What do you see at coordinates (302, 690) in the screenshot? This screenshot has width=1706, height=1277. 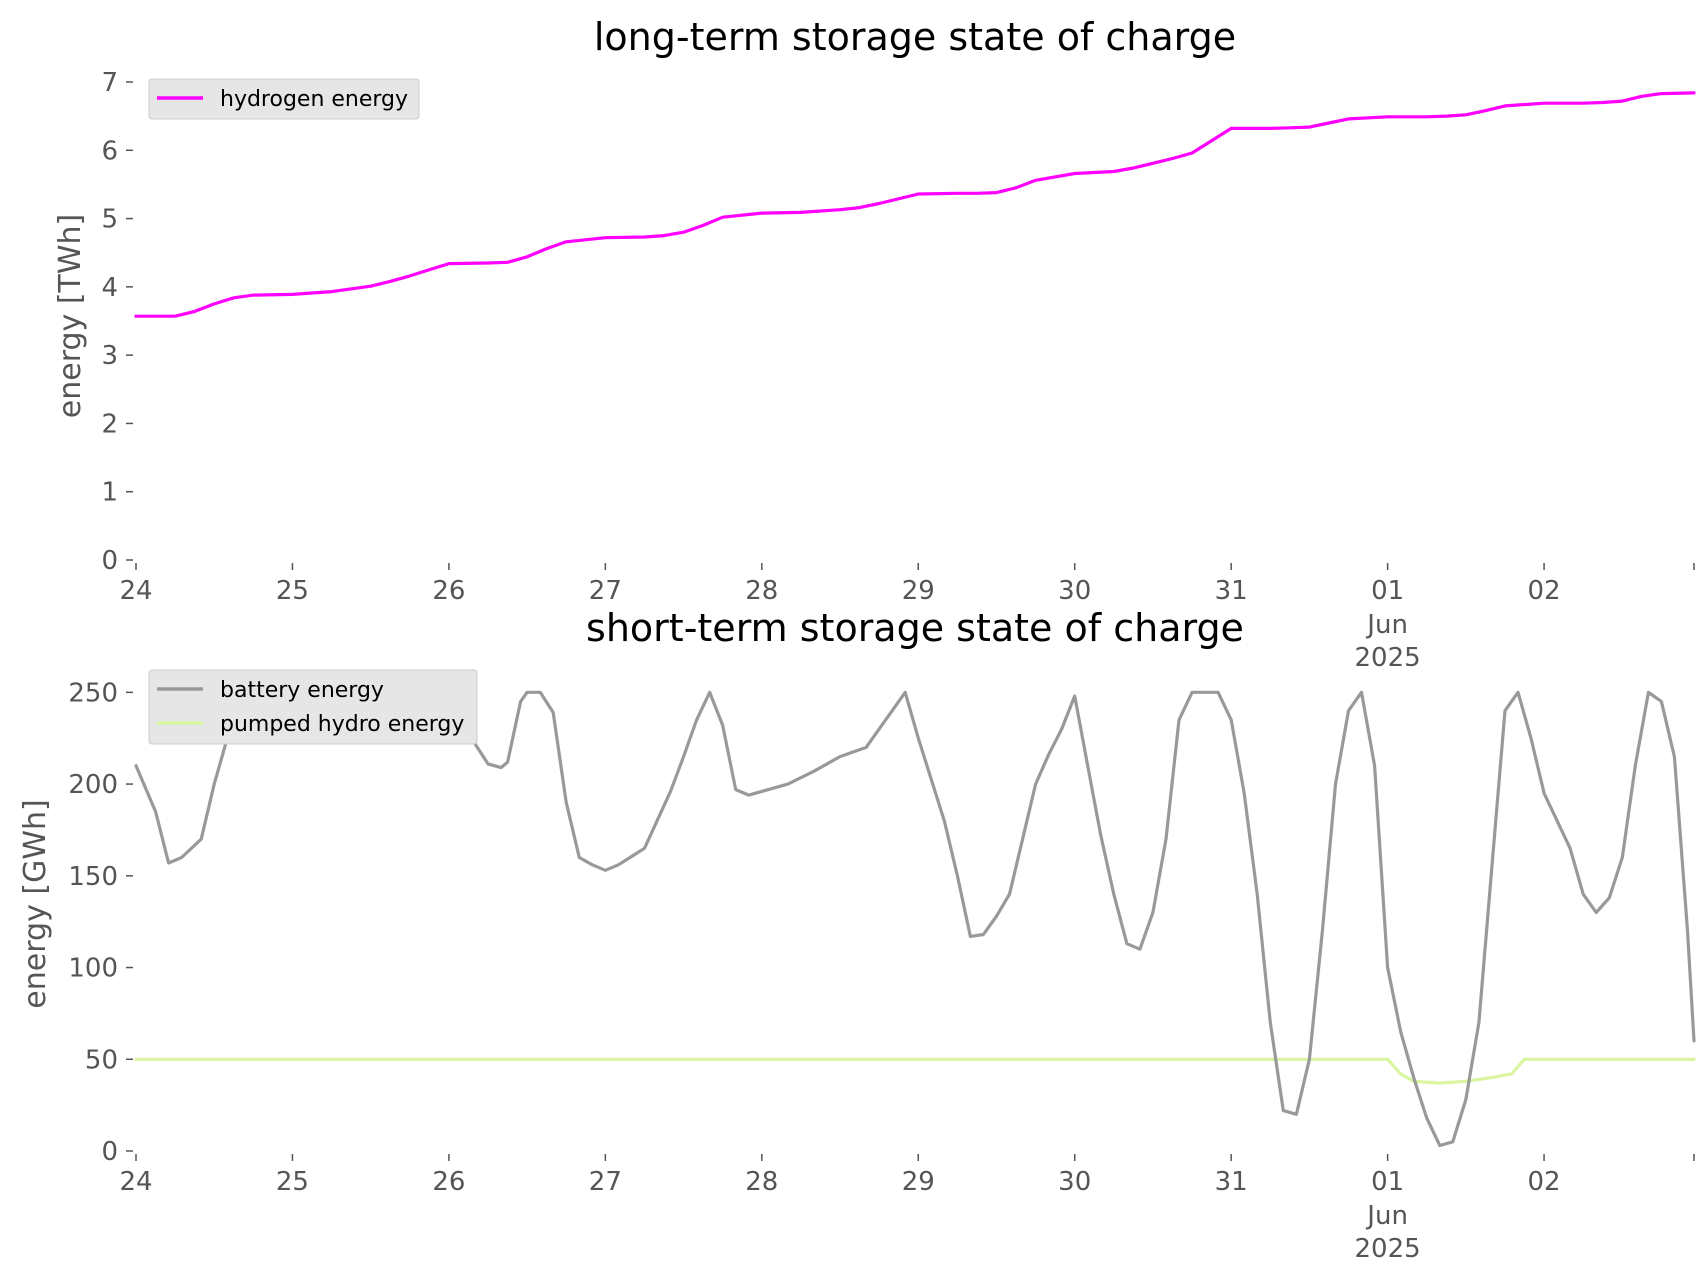 I see `legend-label-battery: battery energy` at bounding box center [302, 690].